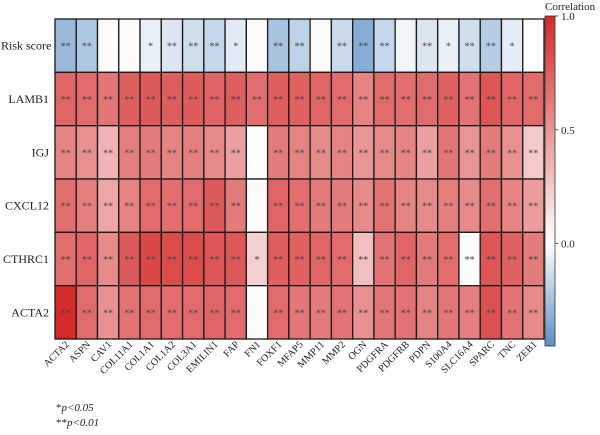  Describe the element at coordinates (568, 245) in the screenshot. I see `colorbar-tick-label: 0.0` at that location.